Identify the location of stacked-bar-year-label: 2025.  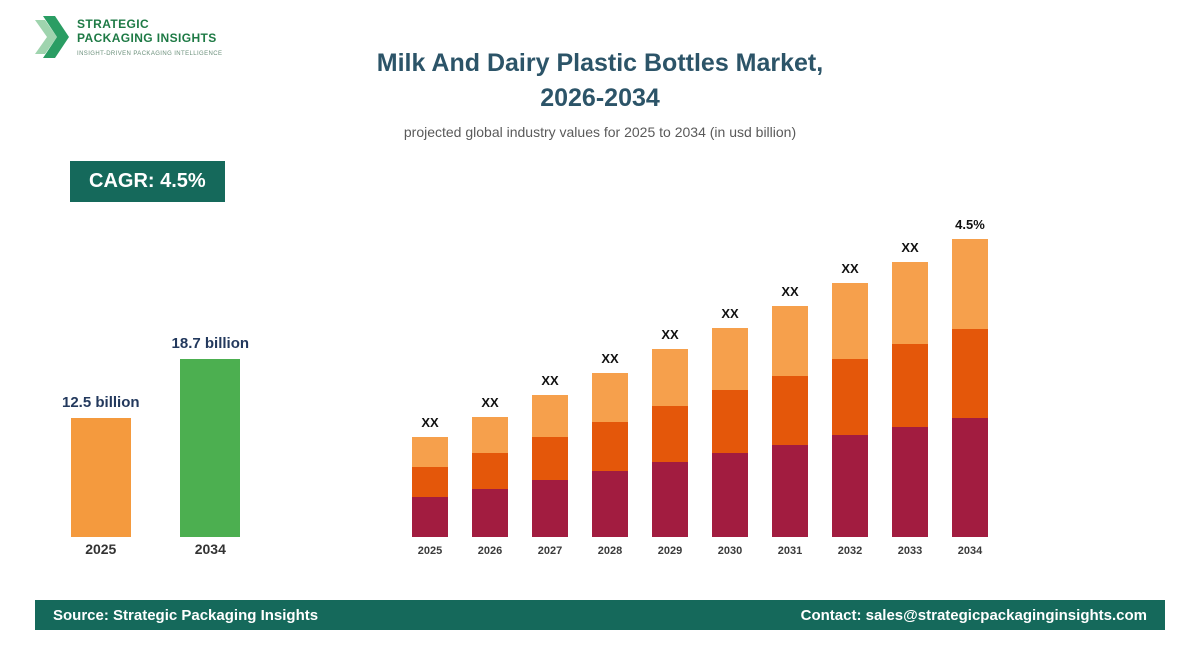
(430, 551).